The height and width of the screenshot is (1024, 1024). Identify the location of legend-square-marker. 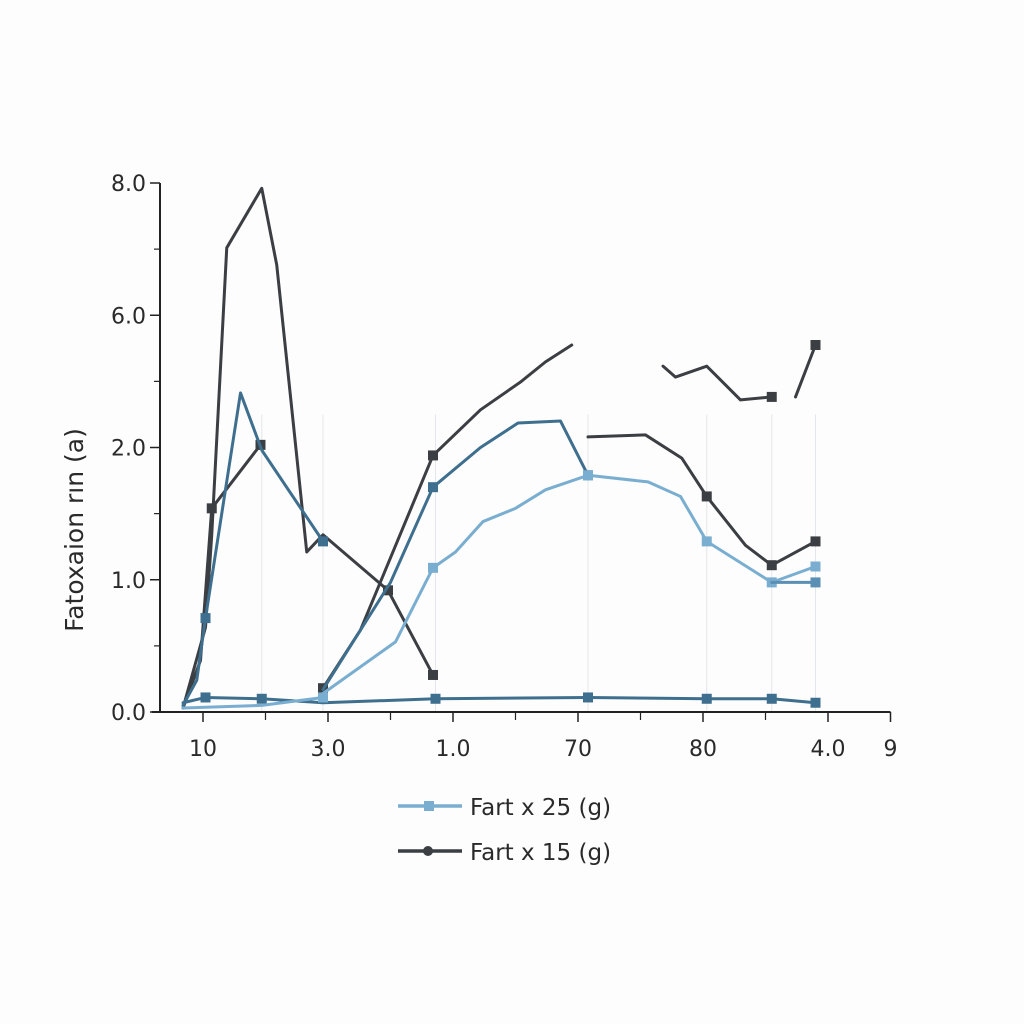
(429, 806).